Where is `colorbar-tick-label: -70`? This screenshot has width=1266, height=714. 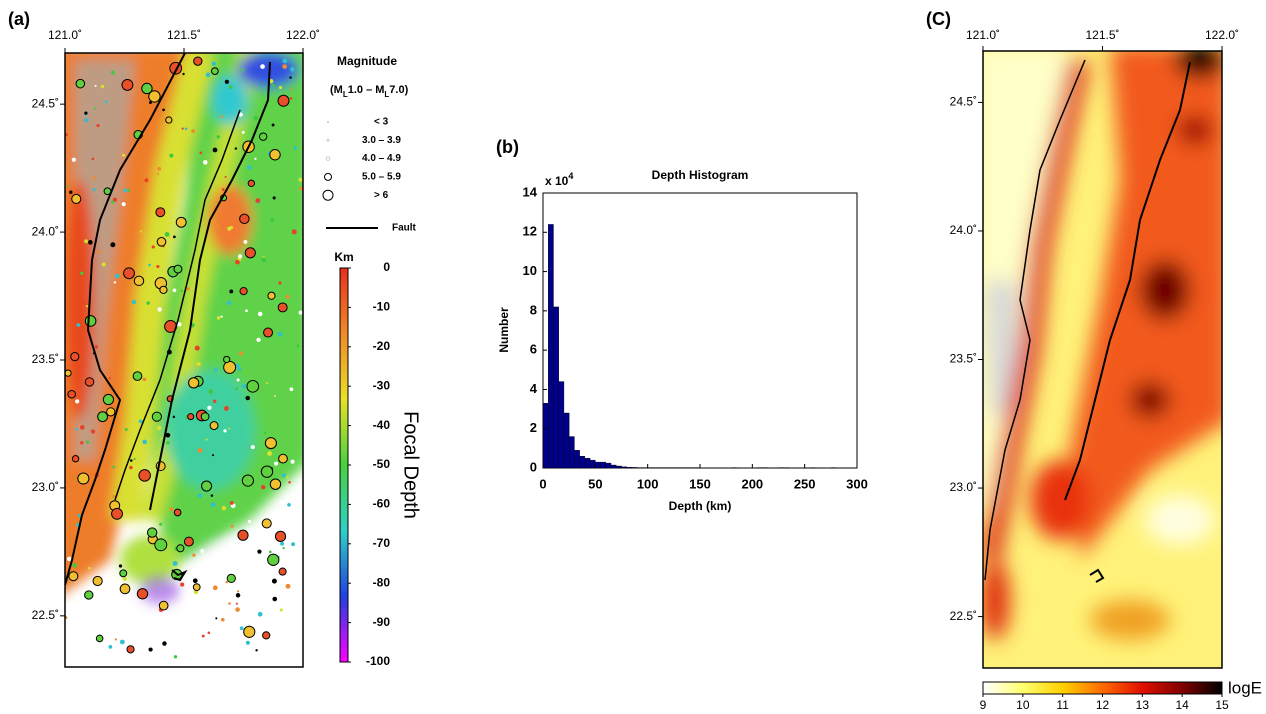 colorbar-tick-label: -70 is located at coordinates (382, 543).